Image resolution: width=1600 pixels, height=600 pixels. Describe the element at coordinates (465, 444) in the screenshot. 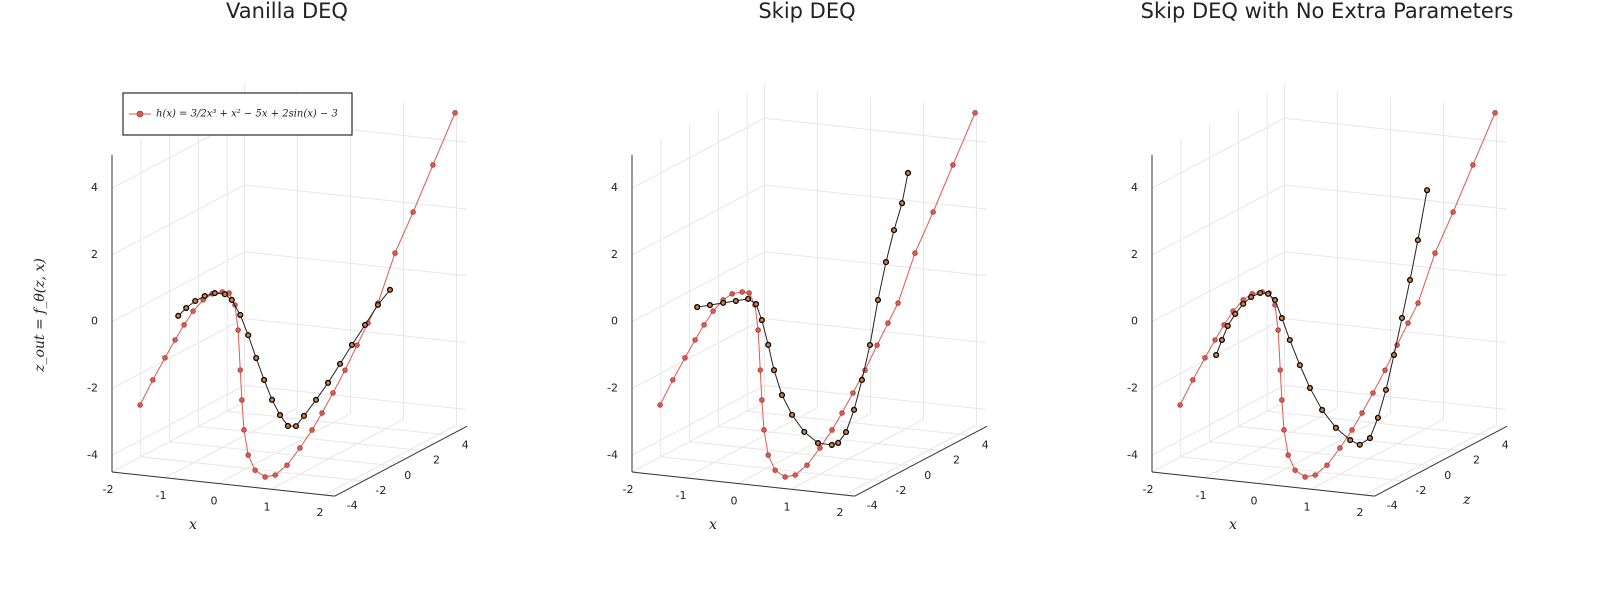

I see `z-tick-label: 4` at that location.